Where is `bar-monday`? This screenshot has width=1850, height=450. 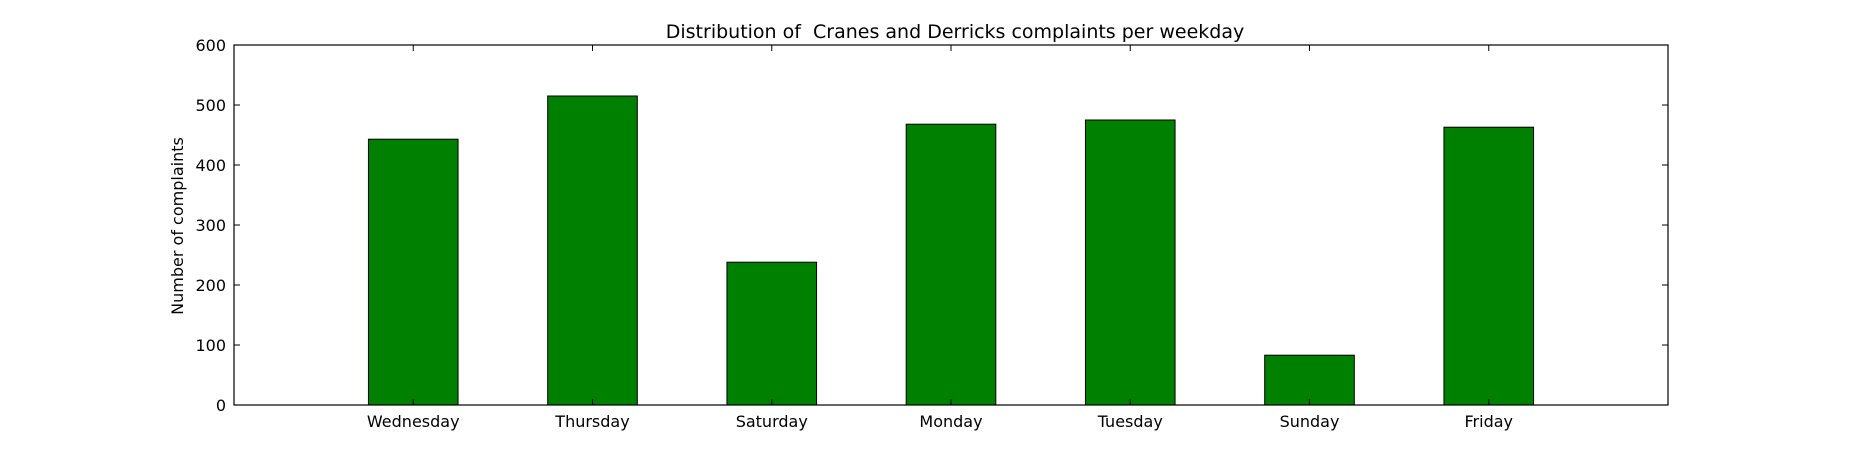 bar-monday is located at coordinates (951, 264).